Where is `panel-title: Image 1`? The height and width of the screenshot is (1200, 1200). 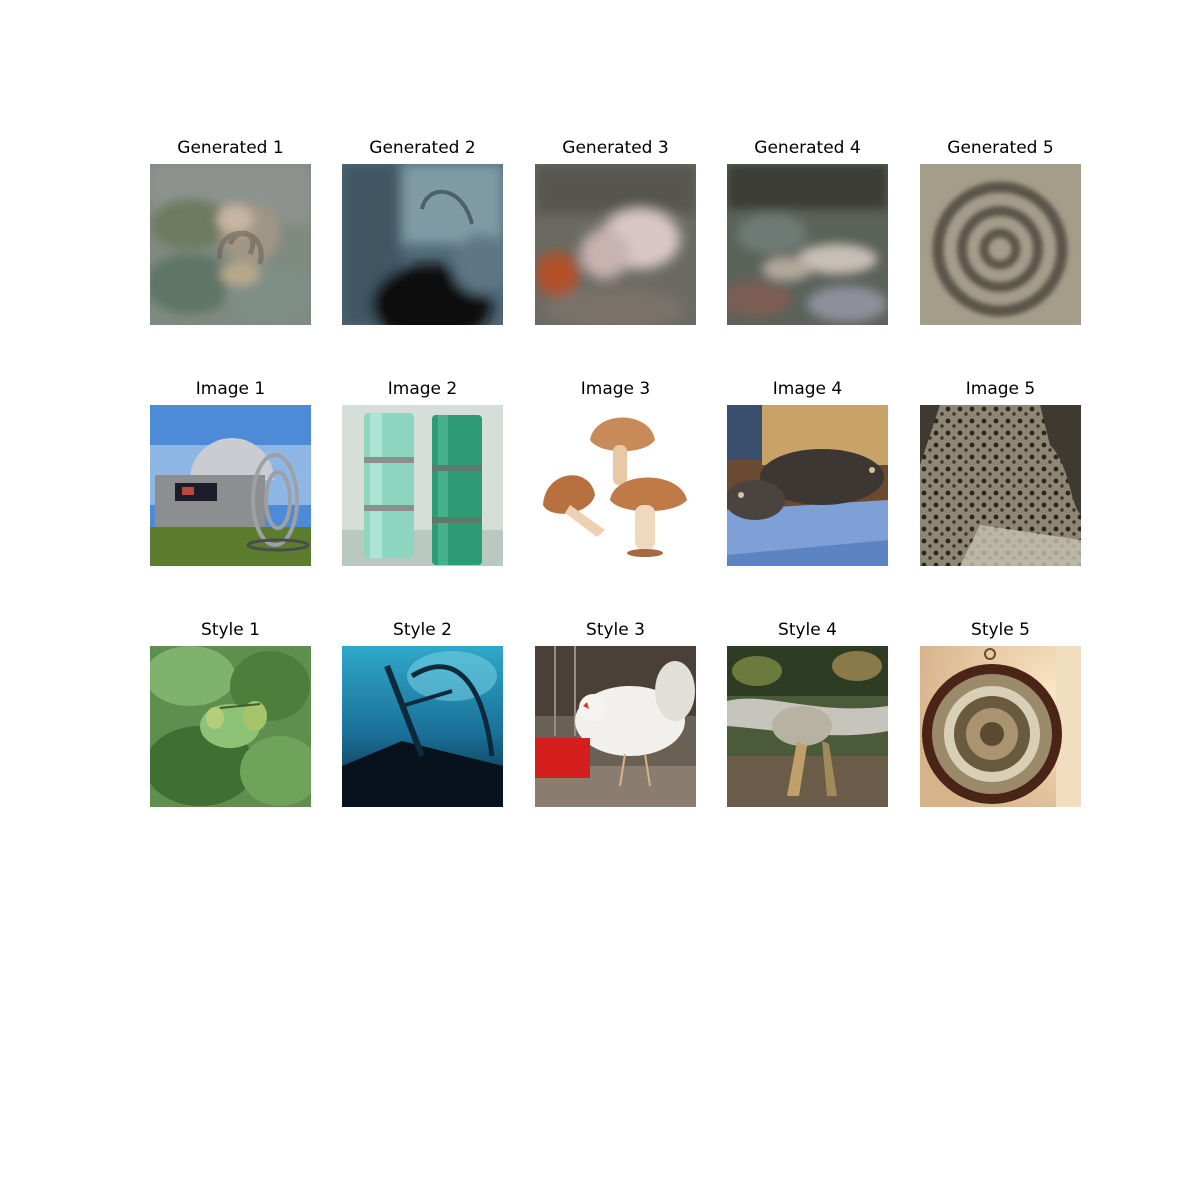
panel-title: Image 1 is located at coordinates (230, 389).